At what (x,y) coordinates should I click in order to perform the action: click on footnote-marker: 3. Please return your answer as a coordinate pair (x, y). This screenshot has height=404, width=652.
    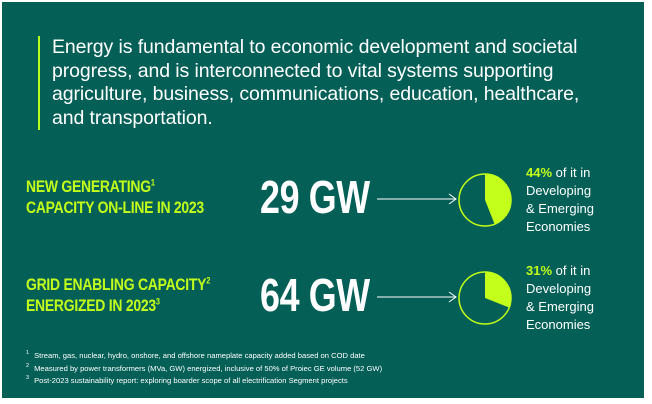
    Looking at the image, I should click on (157, 301).